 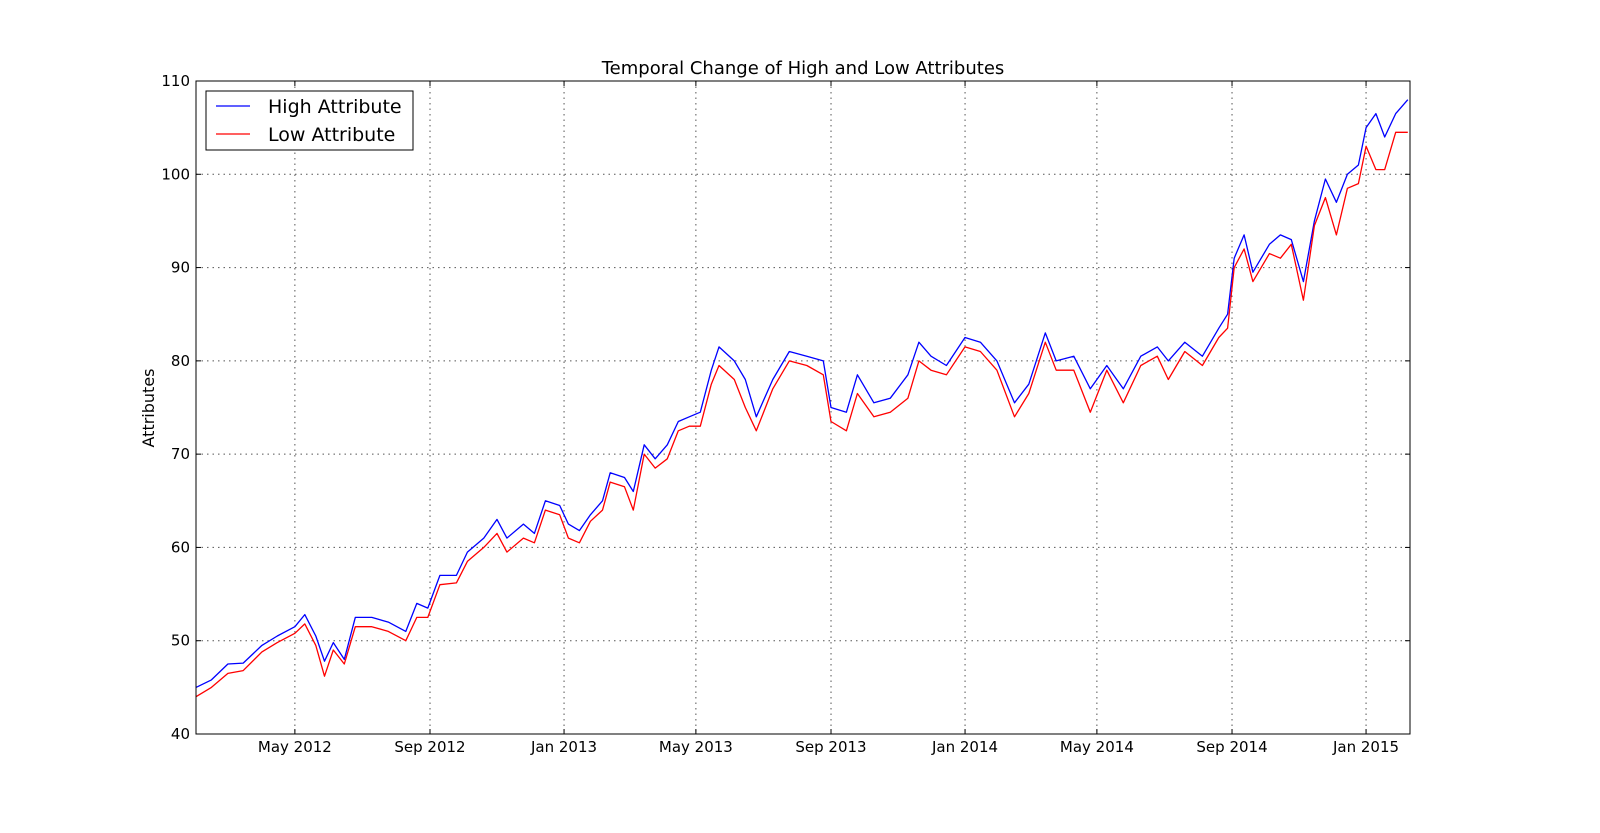 What do you see at coordinates (175, 174) in the screenshot?
I see `y-tick-label: 100` at bounding box center [175, 174].